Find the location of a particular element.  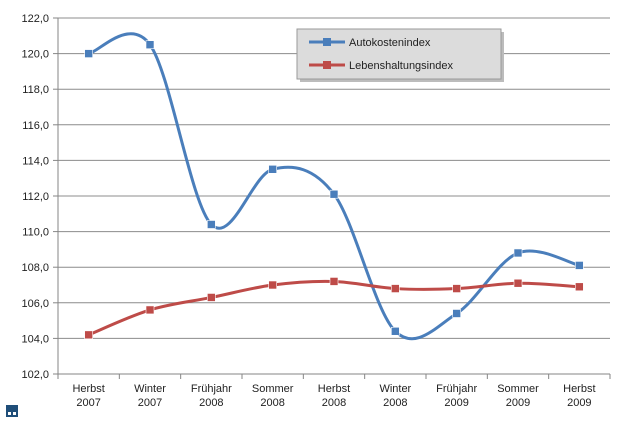

y-tick-label: 106,0 is located at coordinates (35, 304).